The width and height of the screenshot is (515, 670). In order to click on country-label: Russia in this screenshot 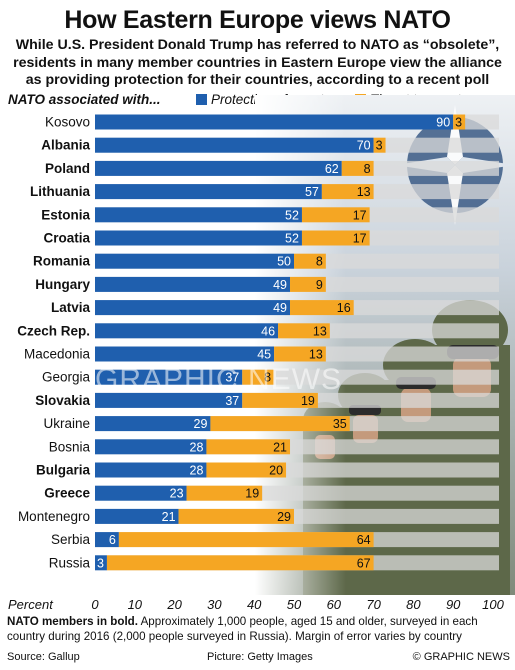, I will do `click(70, 562)`.